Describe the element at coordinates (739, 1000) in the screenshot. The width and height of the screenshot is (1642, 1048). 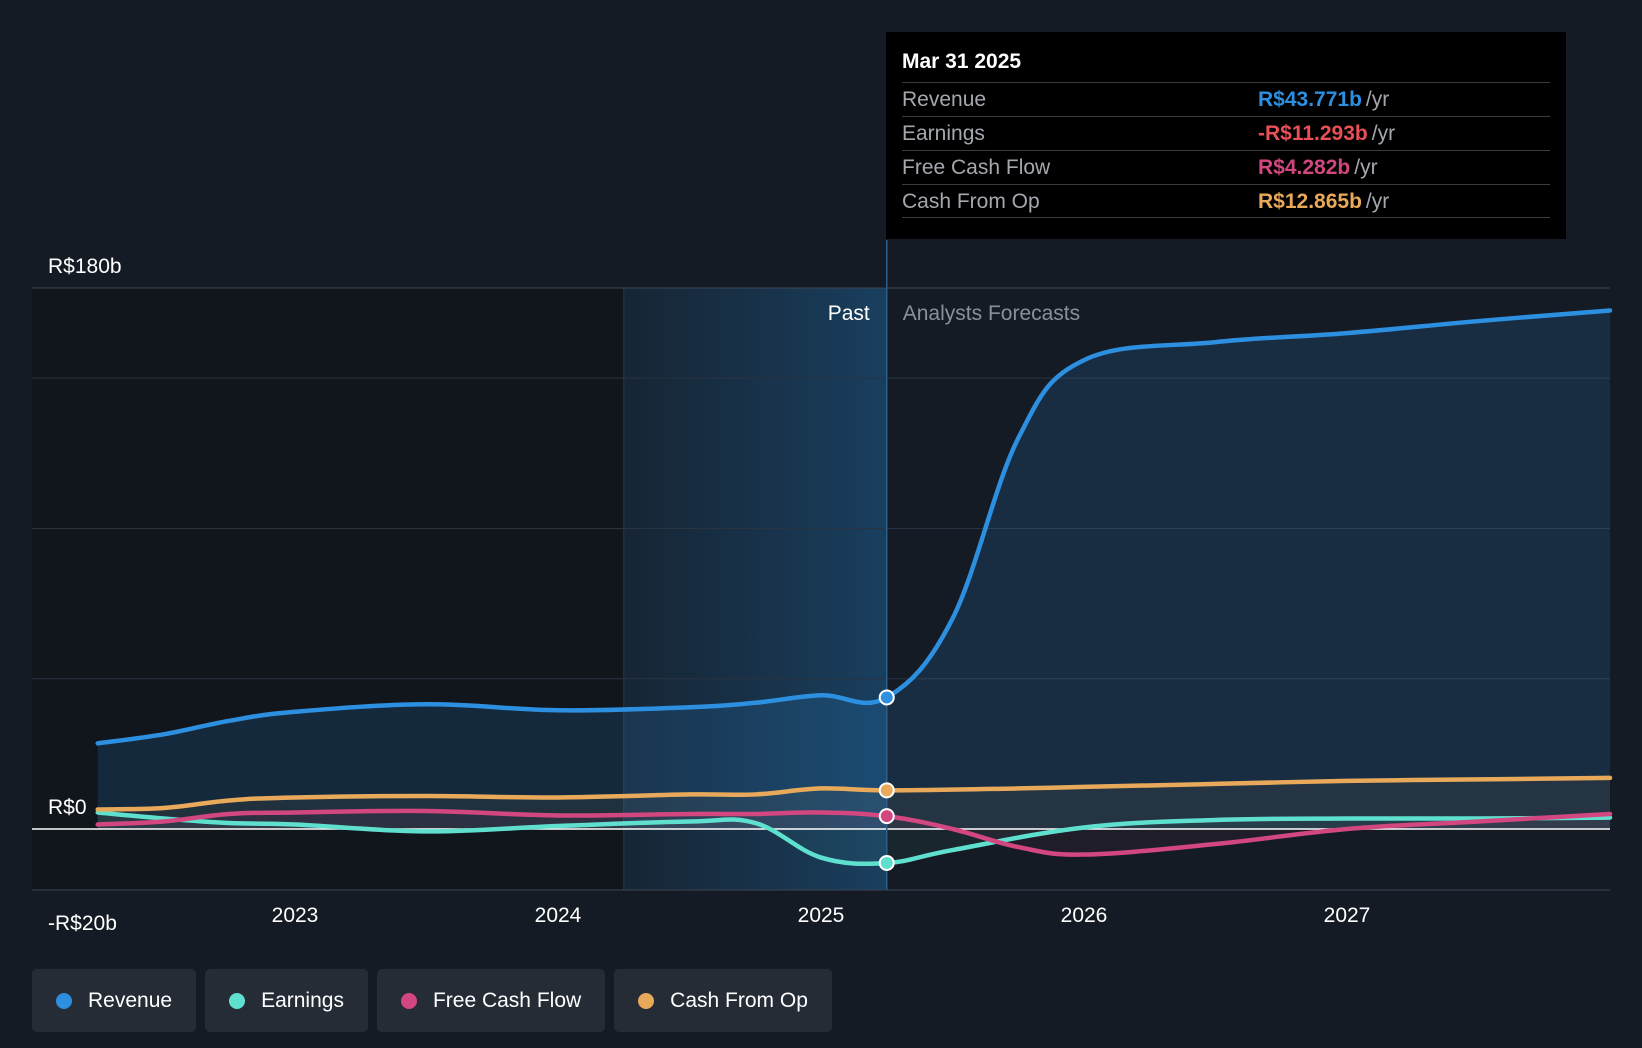
I see `legend-label: Cash From Op` at that location.